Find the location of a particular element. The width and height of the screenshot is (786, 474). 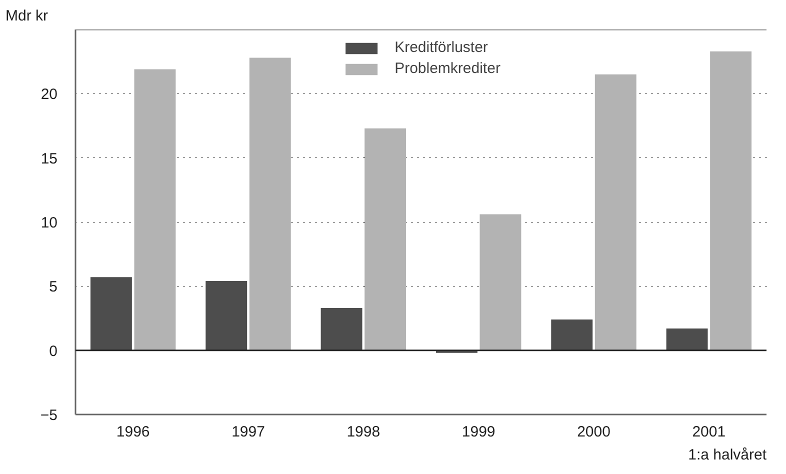

text: 1:a halvåret is located at coordinates (728, 455).